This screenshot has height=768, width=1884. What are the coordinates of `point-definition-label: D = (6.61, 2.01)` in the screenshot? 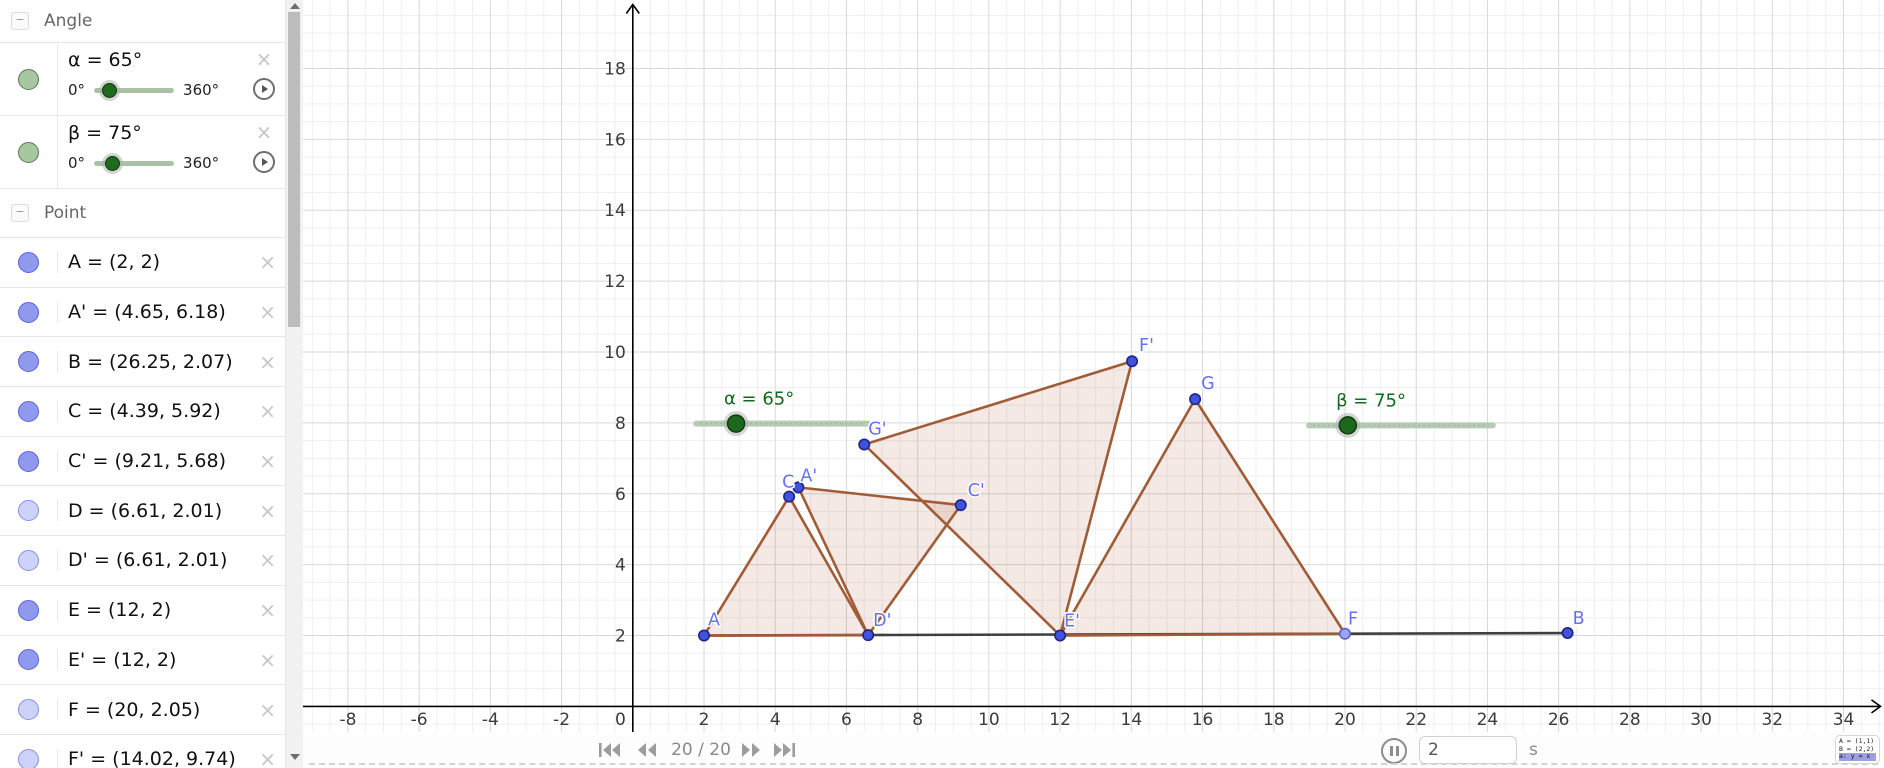 It's located at (145, 510).